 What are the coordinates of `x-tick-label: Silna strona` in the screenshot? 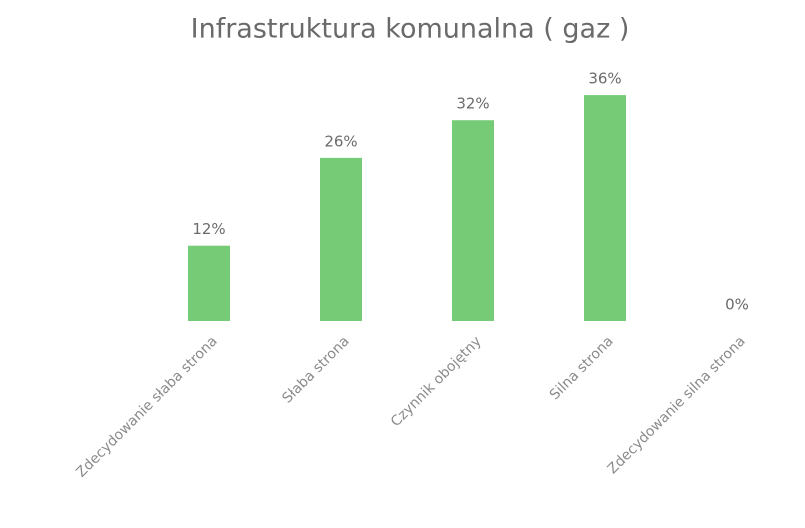 It's located at (582, 368).